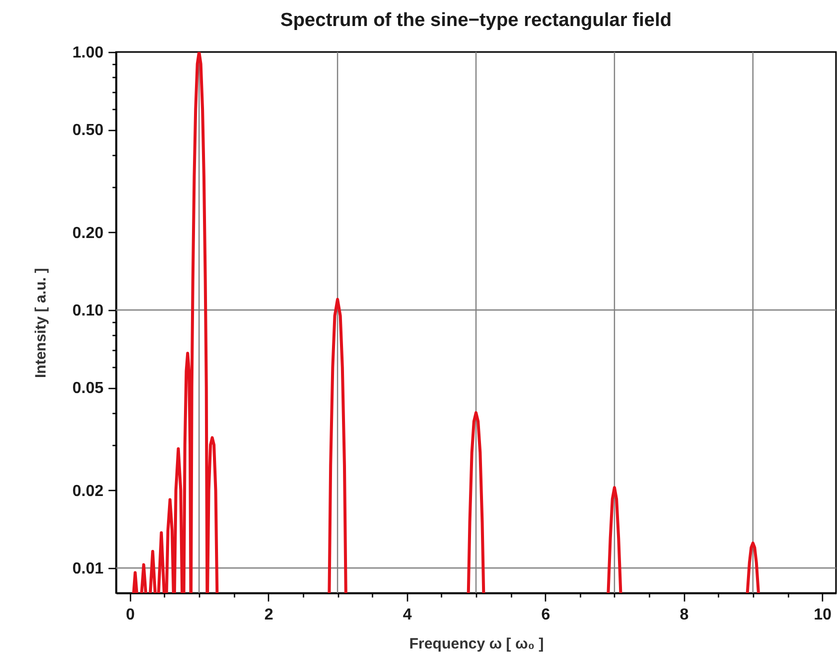 The image size is (840, 670). What do you see at coordinates (407, 615) in the screenshot?
I see `x-tick-label: 4` at bounding box center [407, 615].